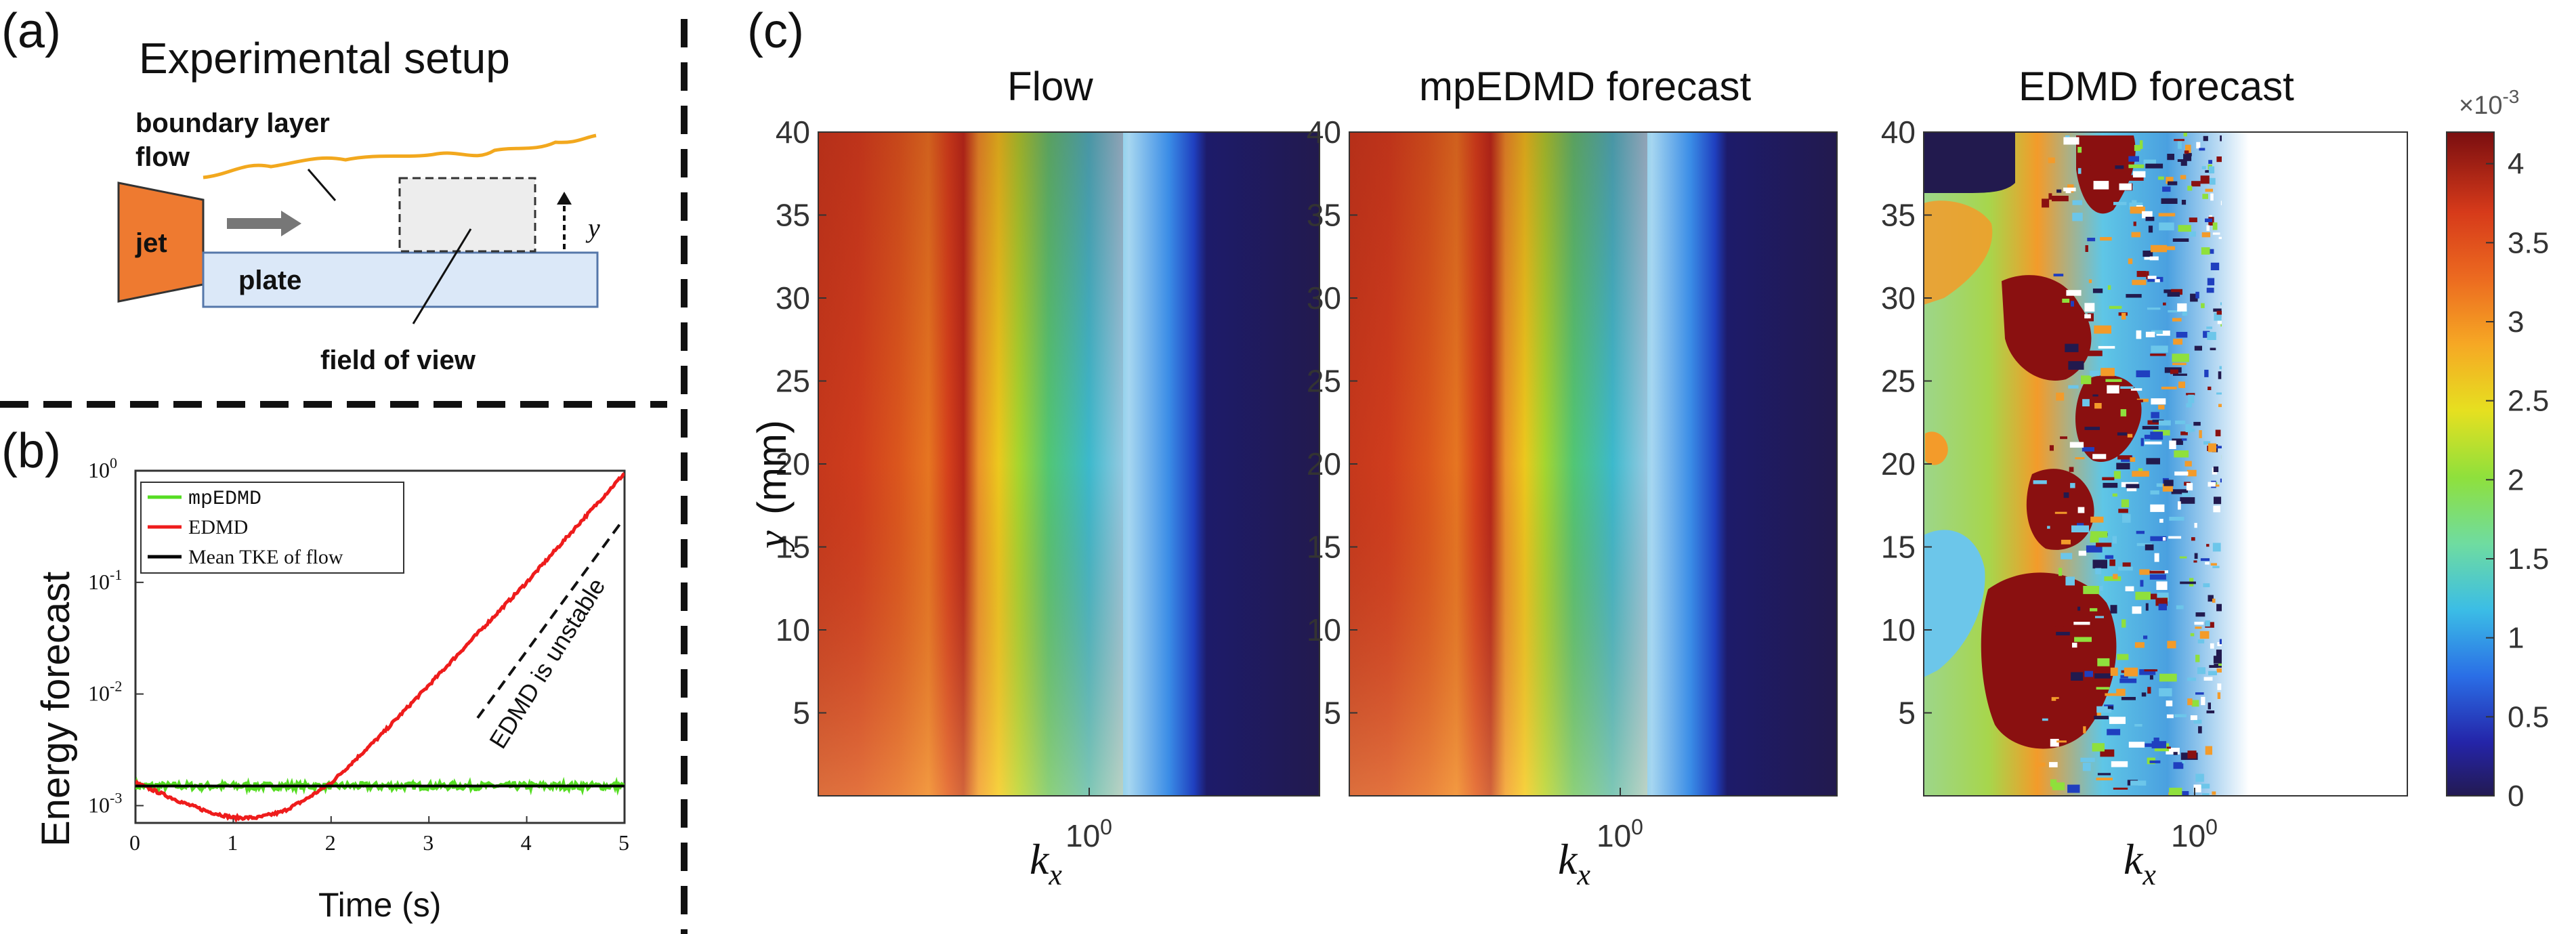 The image size is (2576, 934). I want to click on heatmap-ytick-label: 40, so click(1898, 132).